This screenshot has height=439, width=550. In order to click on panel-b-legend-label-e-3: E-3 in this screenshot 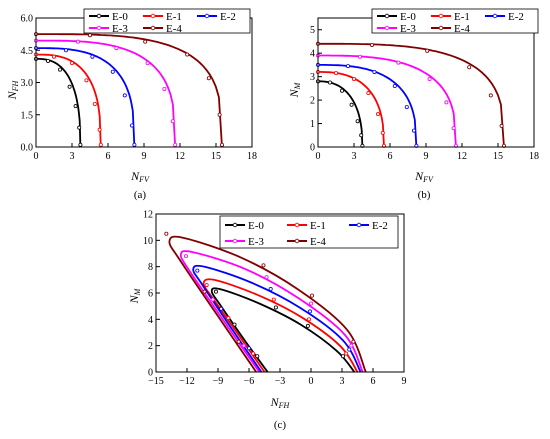, I will do `click(408, 29)`.